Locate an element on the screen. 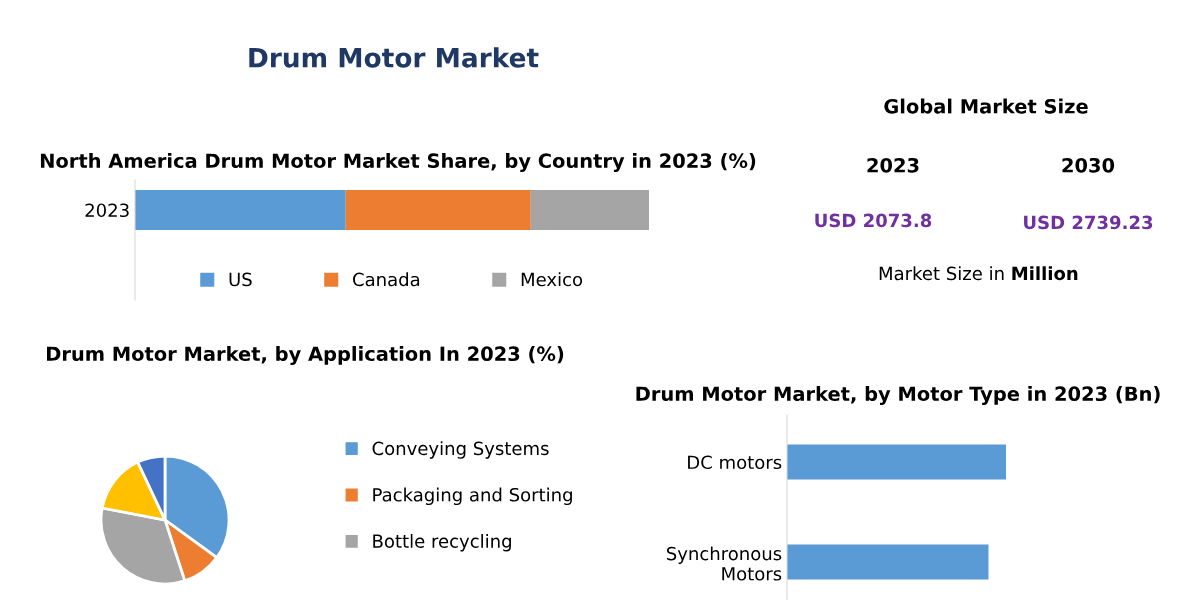 Image resolution: width=1200 pixels, height=600 pixels. text: Drum Motor Market is located at coordinates (394, 57).